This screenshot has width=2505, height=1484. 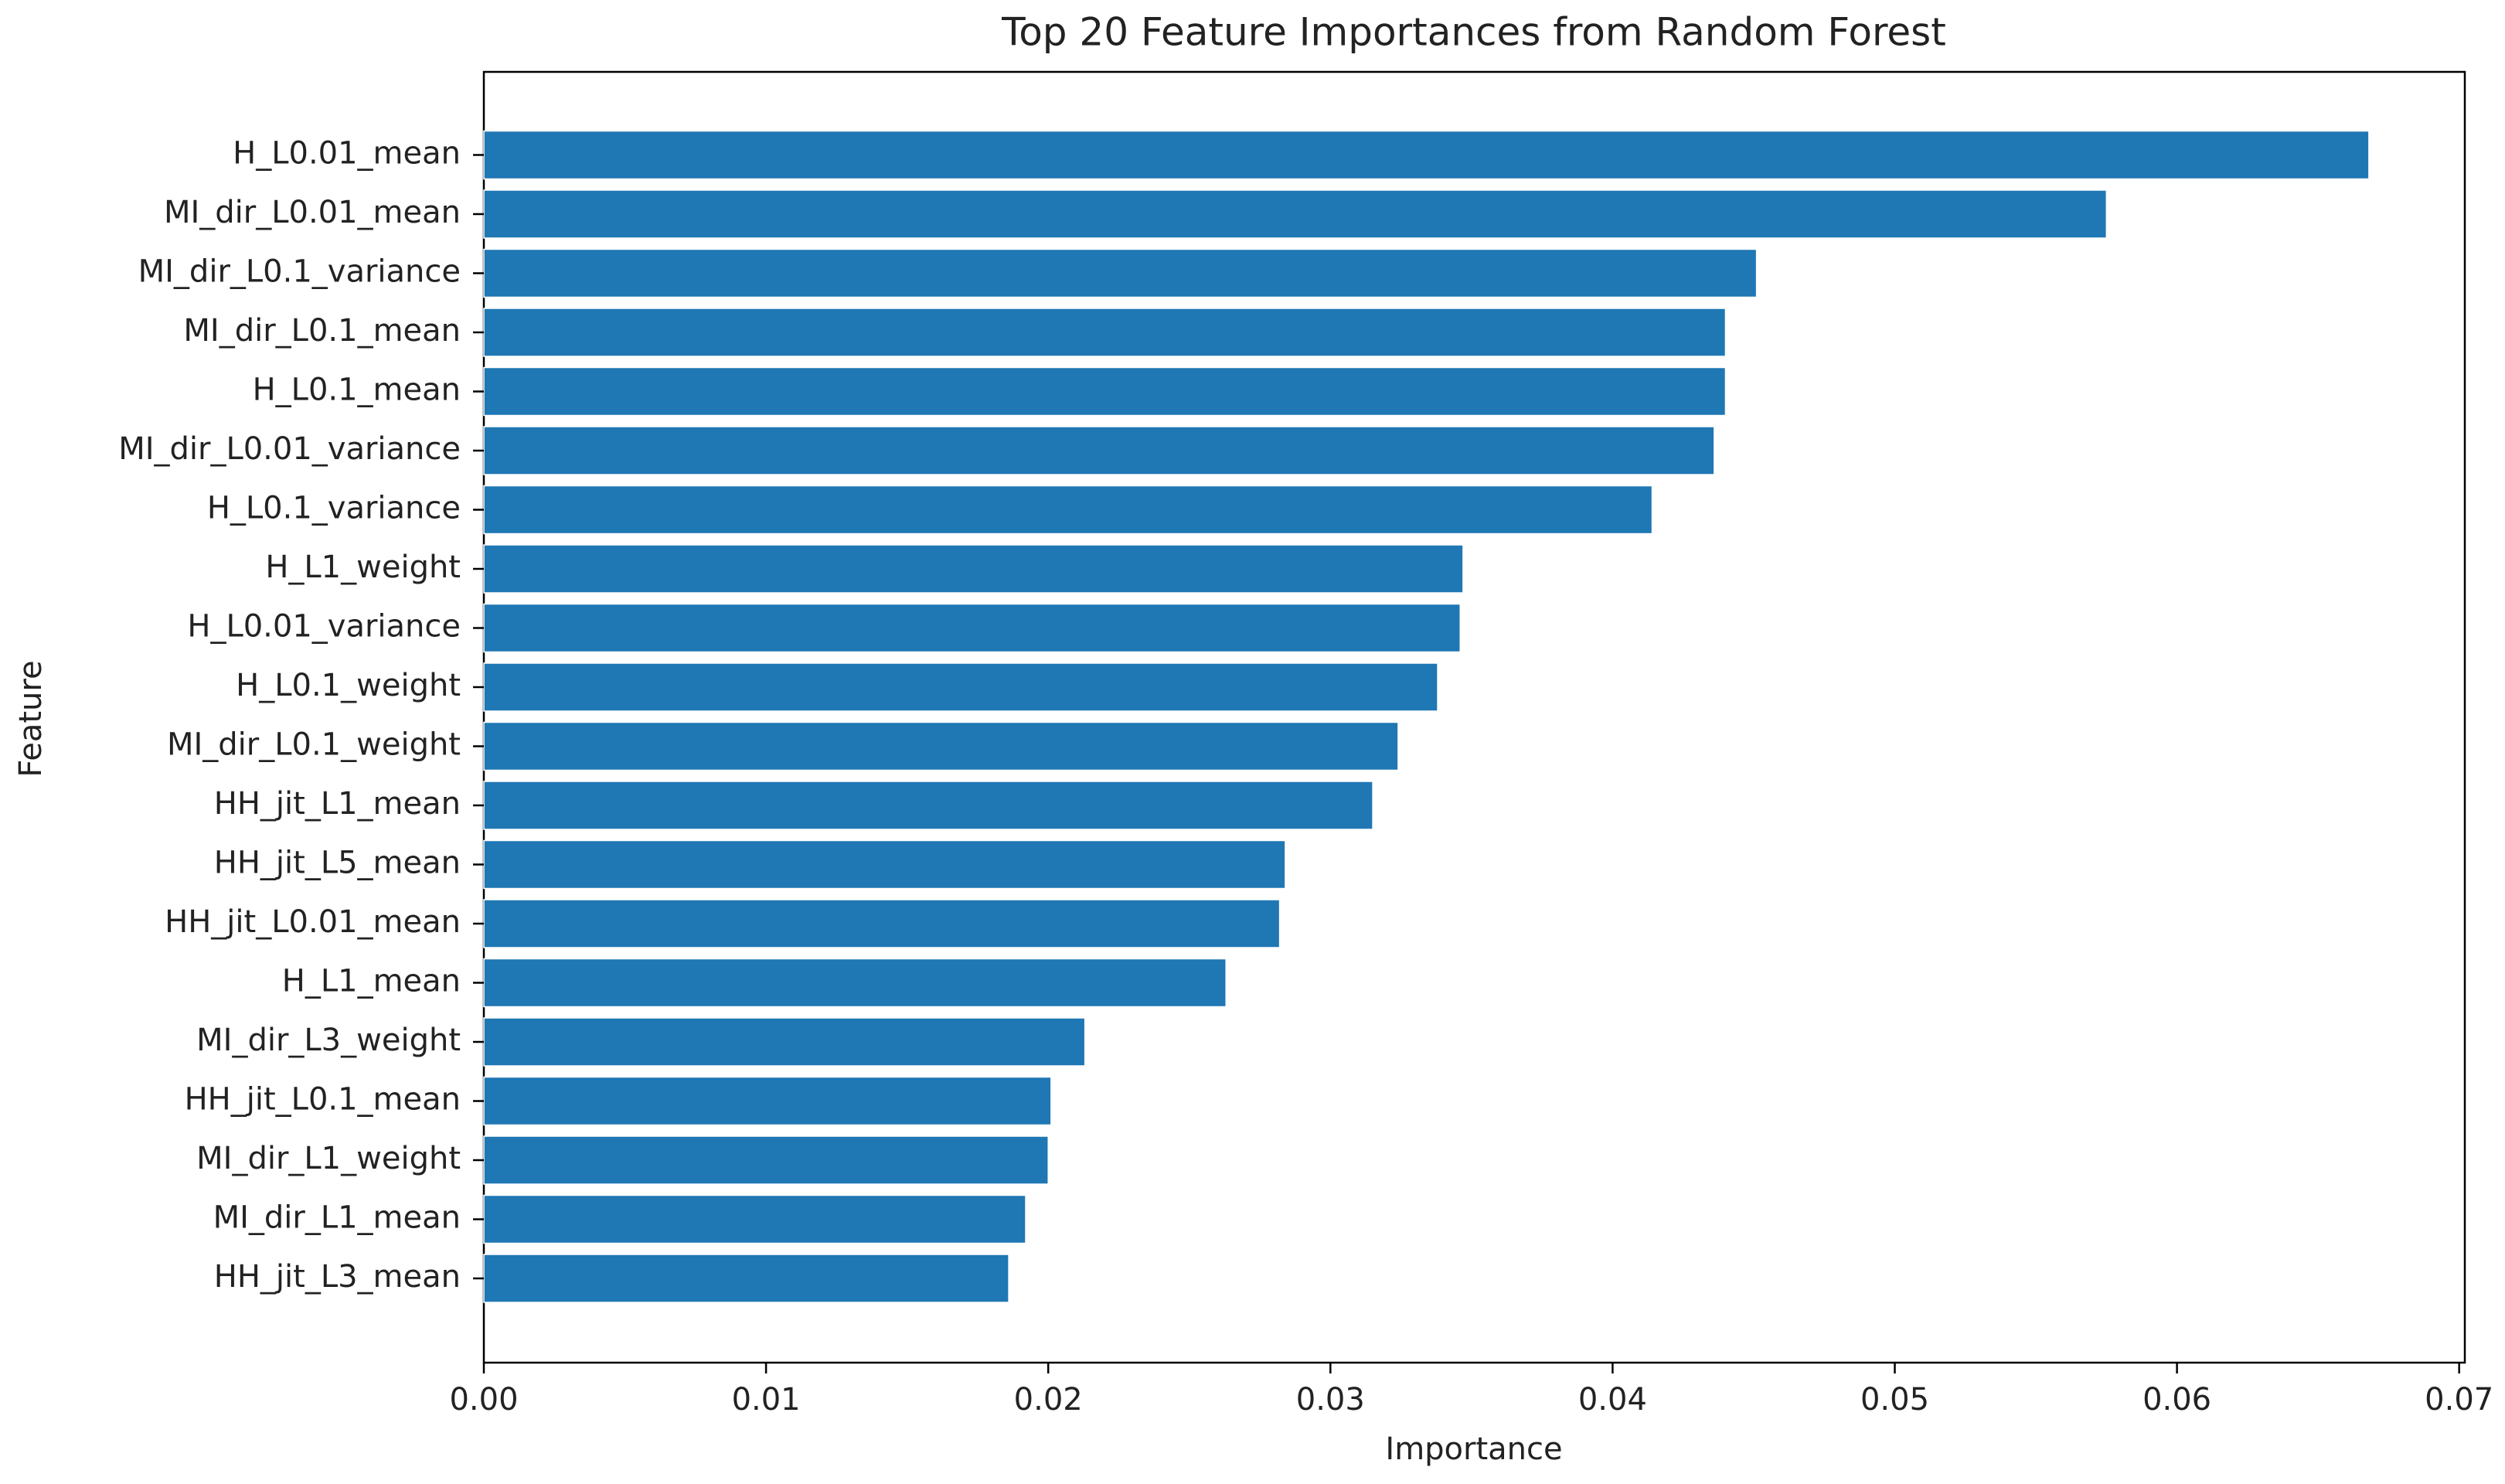 I want to click on y-tick-label: H_L0.1_variance, so click(x=334, y=508).